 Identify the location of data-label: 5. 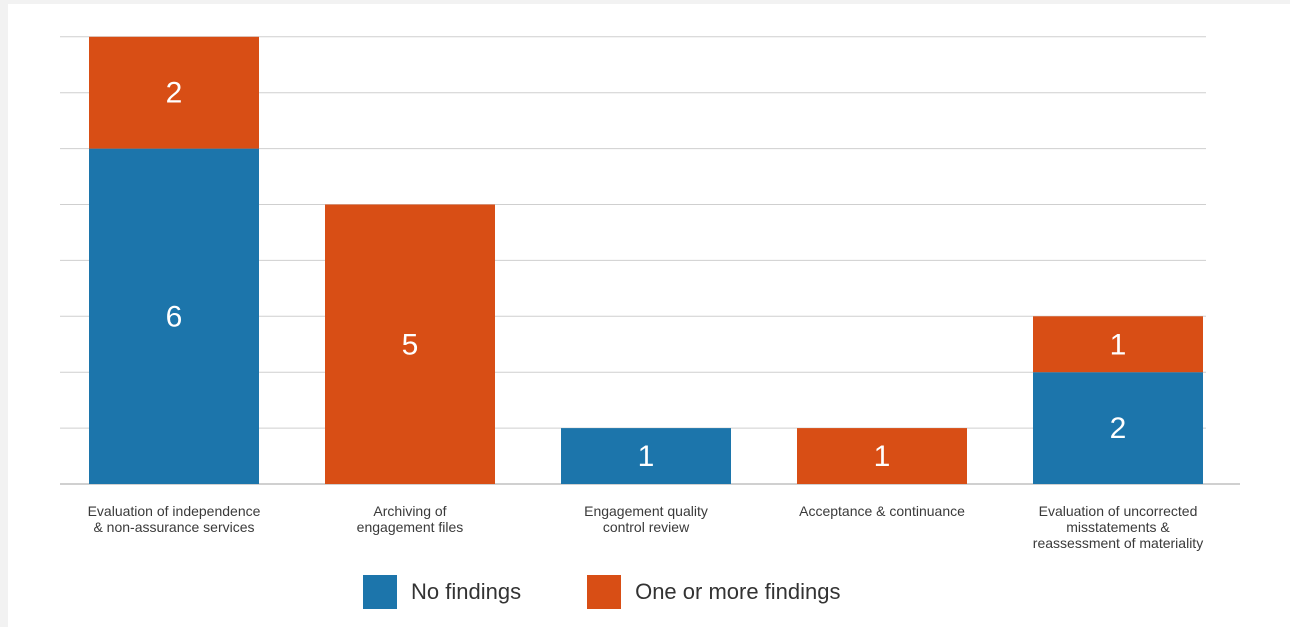
(410, 344).